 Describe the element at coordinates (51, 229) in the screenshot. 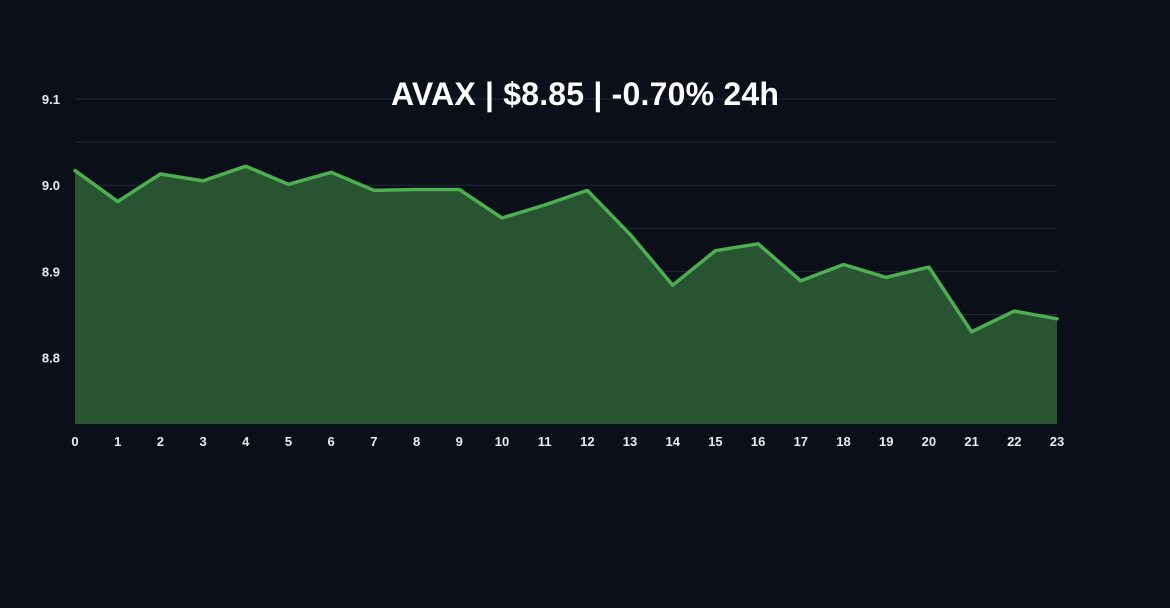

I see `y-axis-ticks: 8.8 8.9 9.0 9.1` at that location.